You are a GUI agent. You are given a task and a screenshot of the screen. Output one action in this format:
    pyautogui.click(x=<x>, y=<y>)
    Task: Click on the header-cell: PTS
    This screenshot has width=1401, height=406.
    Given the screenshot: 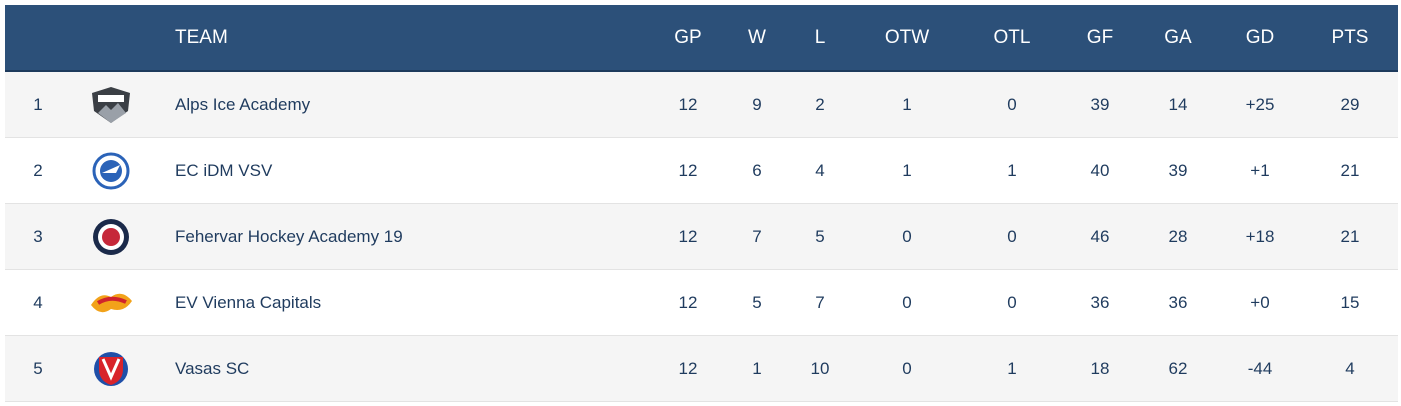 What is the action you would take?
    pyautogui.click(x=1350, y=37)
    